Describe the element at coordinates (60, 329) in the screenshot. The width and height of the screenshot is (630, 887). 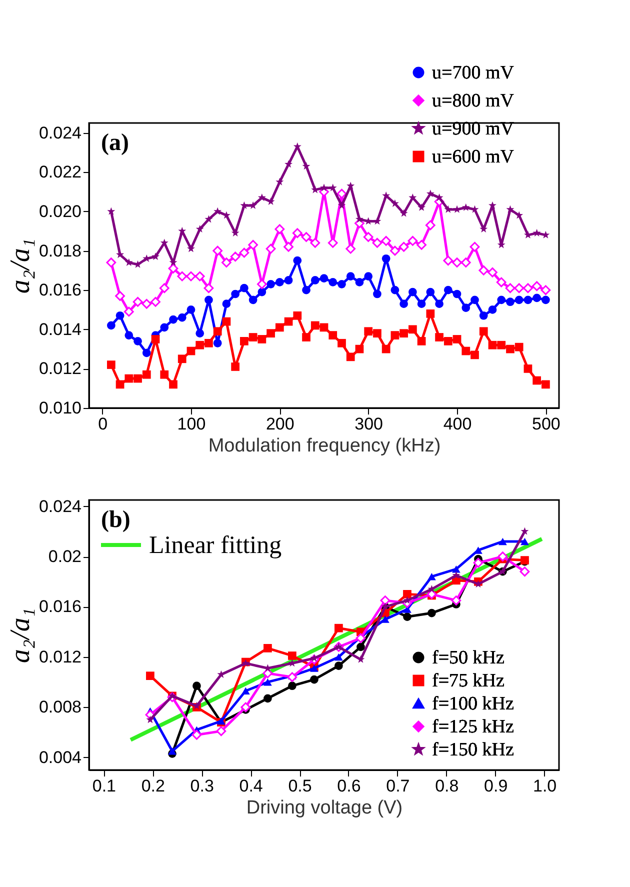
I see `y-tick-label: 0.014` at that location.